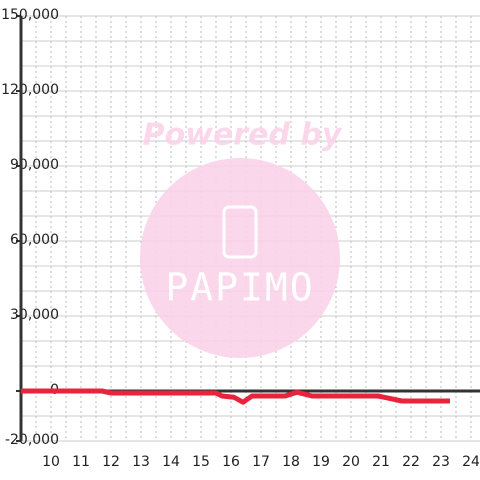 The image size is (480, 480). Describe the element at coordinates (240, 232) in the screenshot. I see `watermark-icon` at that location.